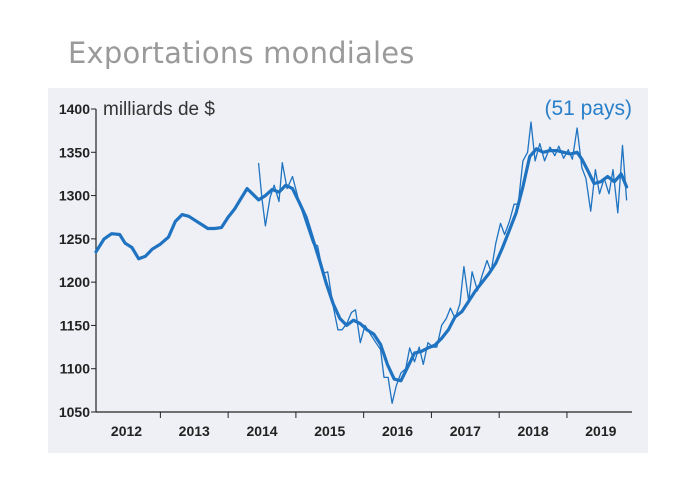 The height and width of the screenshot is (483, 695). Describe the element at coordinates (159, 109) in the screenshot. I see `y-unit-label: milliards de $` at that location.